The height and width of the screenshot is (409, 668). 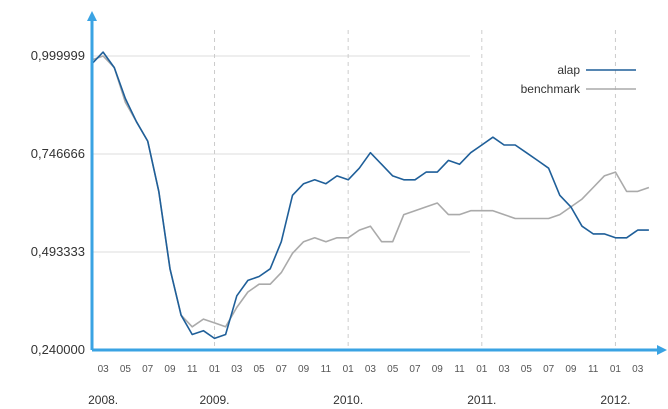 What do you see at coordinates (58, 251) in the screenshot?
I see `y-tick-label: 0,493333` at bounding box center [58, 251].